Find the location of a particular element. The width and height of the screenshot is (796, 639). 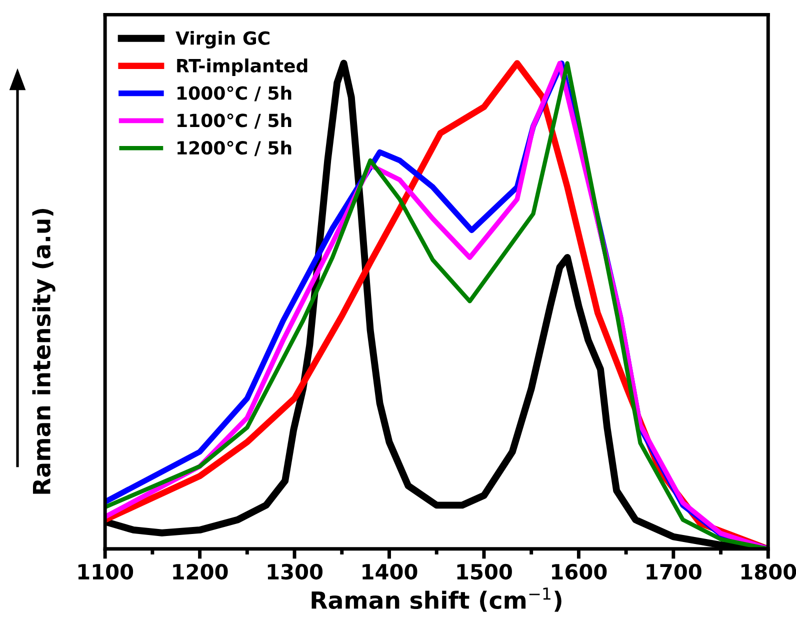

legend-label: Virgin GC is located at coordinates (223, 39).